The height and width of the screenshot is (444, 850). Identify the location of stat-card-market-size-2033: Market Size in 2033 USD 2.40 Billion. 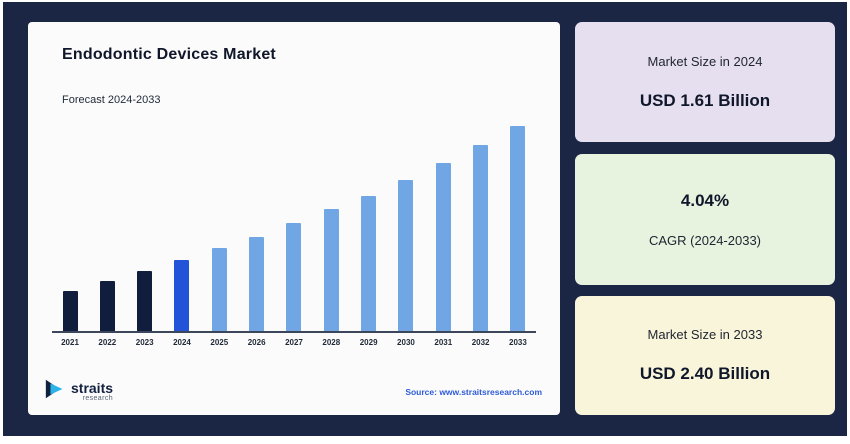
(705, 355).